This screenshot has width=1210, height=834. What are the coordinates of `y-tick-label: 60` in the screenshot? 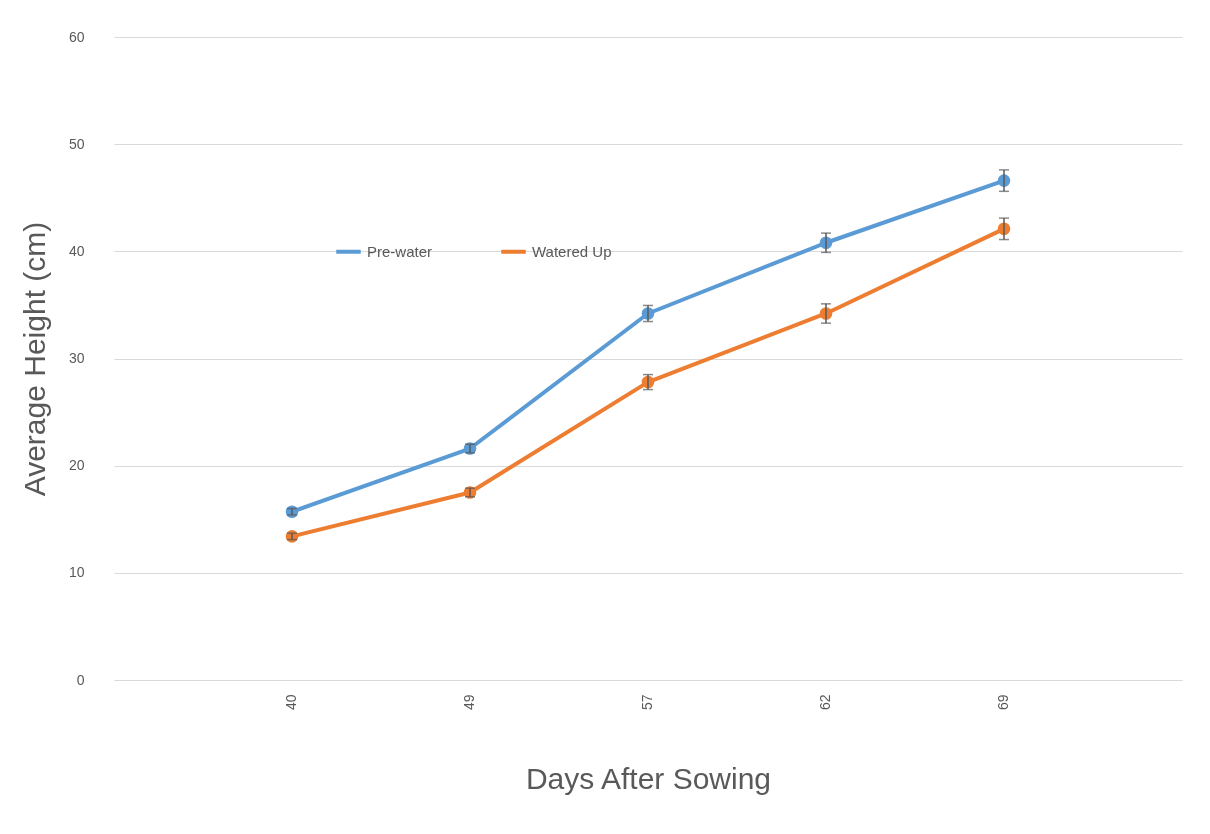 It's located at (76, 36).